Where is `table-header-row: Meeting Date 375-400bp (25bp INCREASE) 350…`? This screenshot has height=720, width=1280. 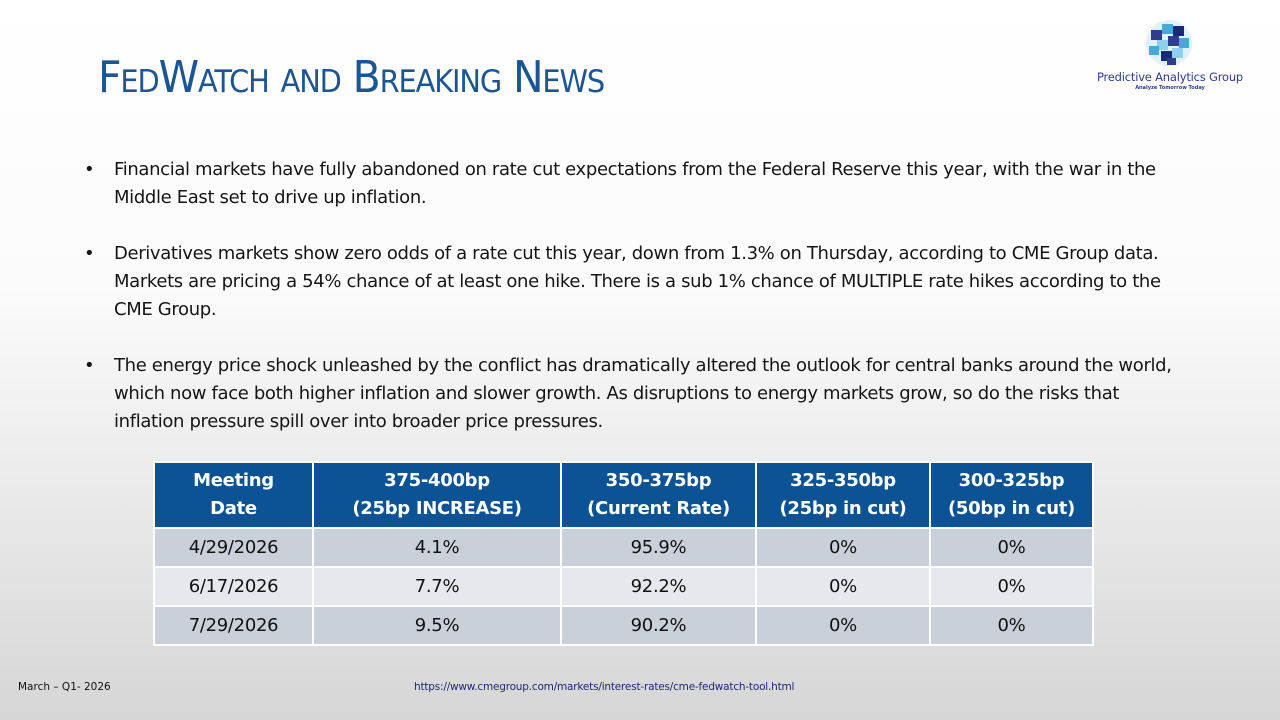 table-header-row: Meeting Date 375-400bp (25bp INCREASE) 350… is located at coordinates (623, 495).